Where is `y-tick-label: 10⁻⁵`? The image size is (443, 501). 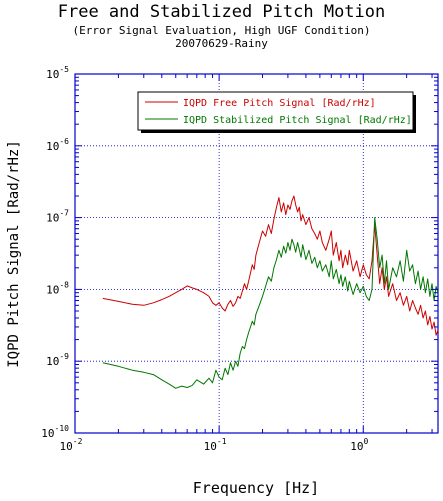
y-tick-label: 10⁻⁵ is located at coordinates (57, 73).